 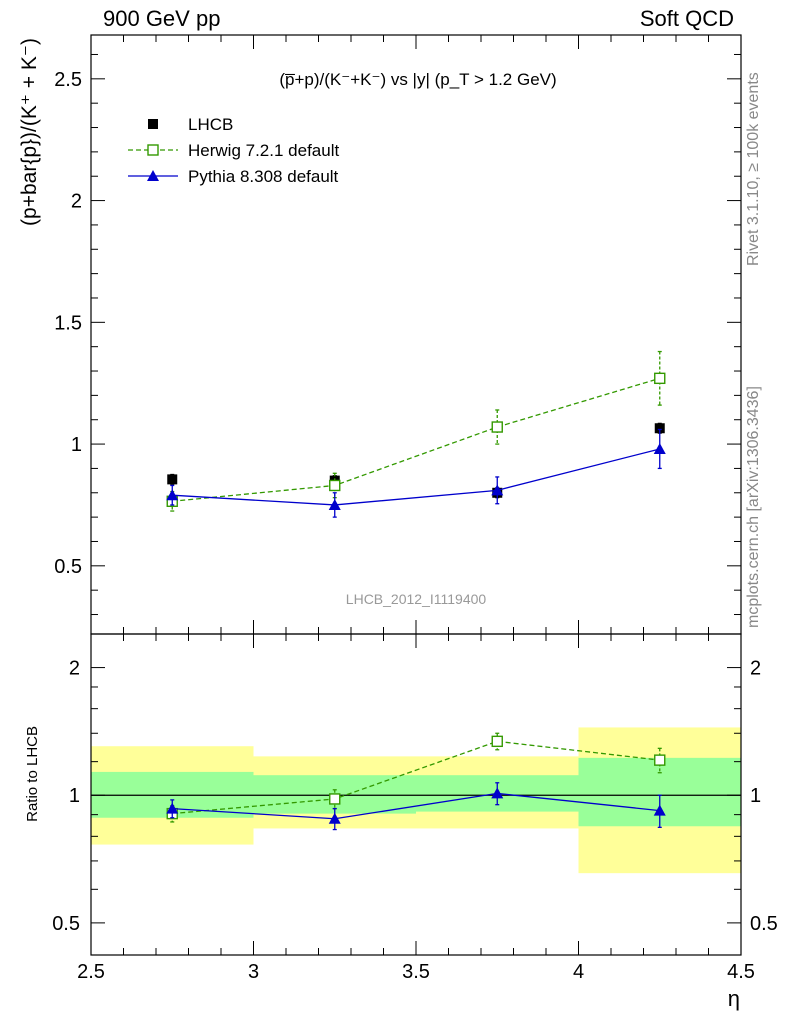 I want to click on x-tick-label: 4.5, so click(x=741, y=972).